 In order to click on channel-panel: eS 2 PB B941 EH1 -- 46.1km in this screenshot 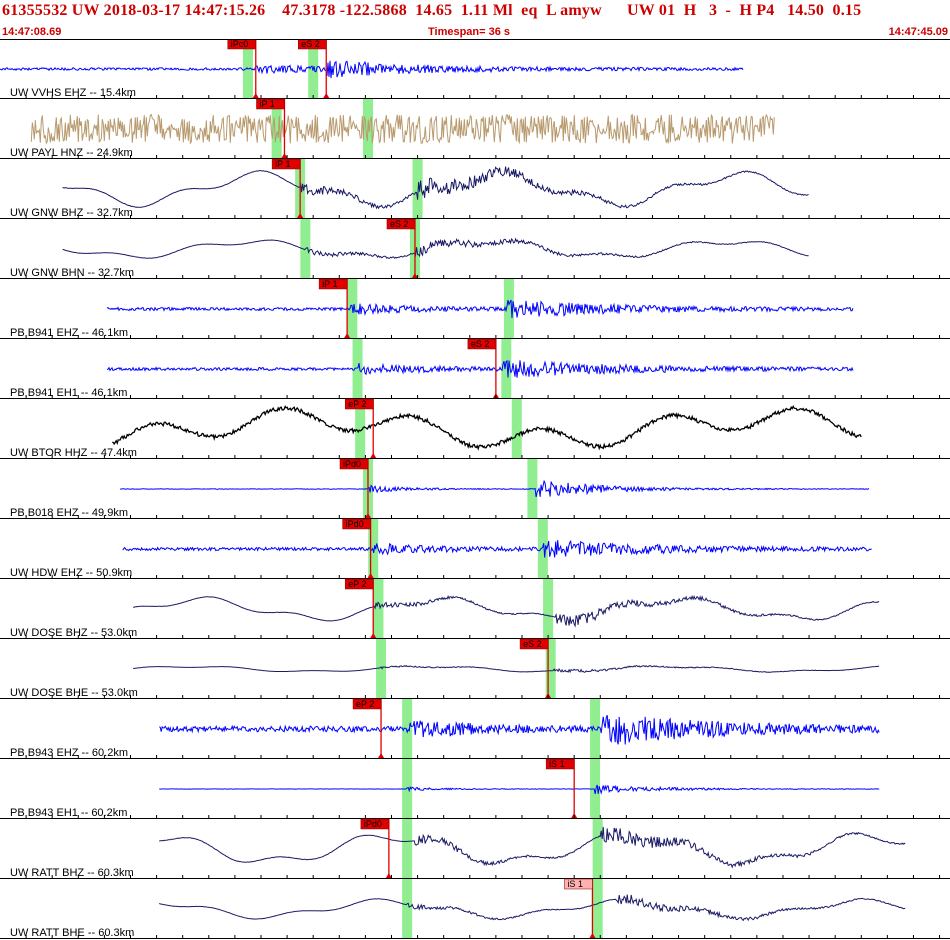, I will do `click(475, 368)`.